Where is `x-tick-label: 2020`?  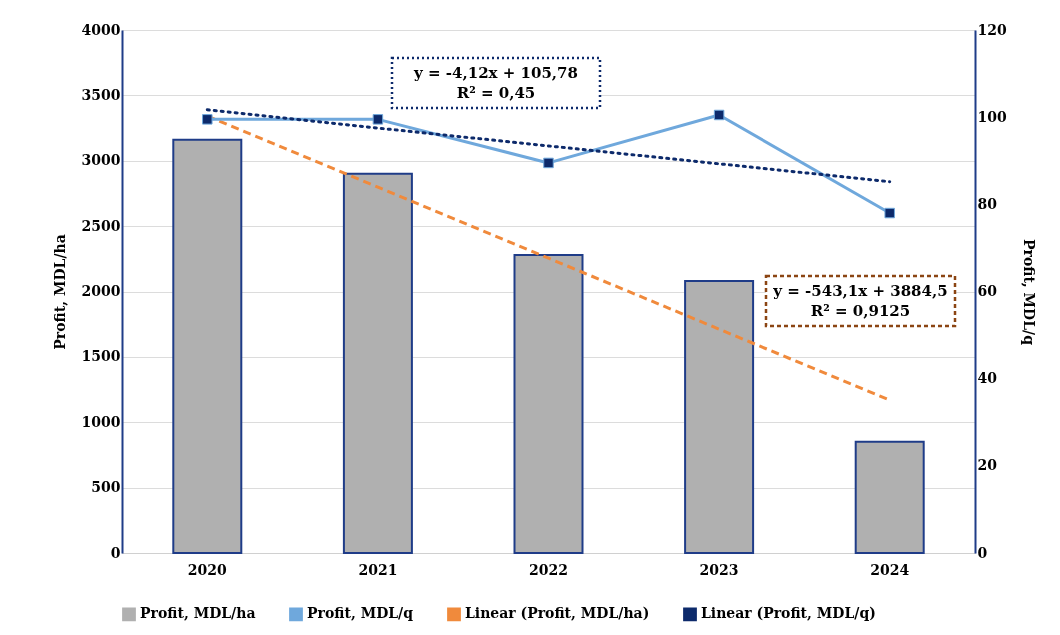 x-tick-label: 2020 is located at coordinates (207, 569).